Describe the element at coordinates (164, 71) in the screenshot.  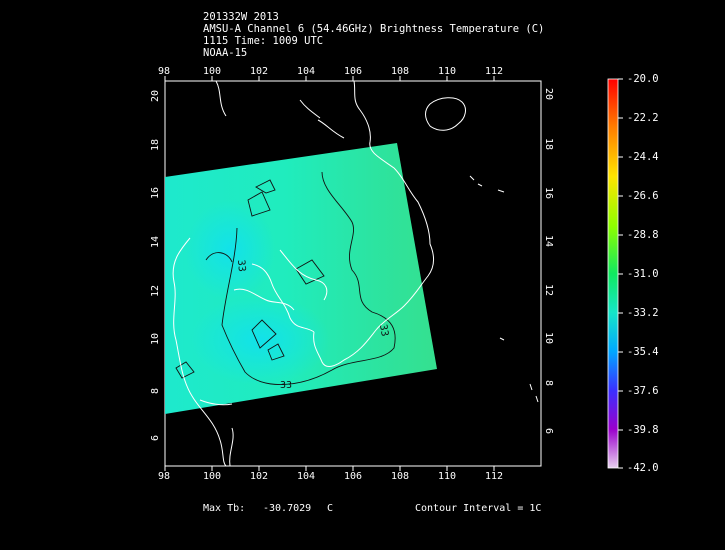
I see `lon-tick-top: 98` at that location.